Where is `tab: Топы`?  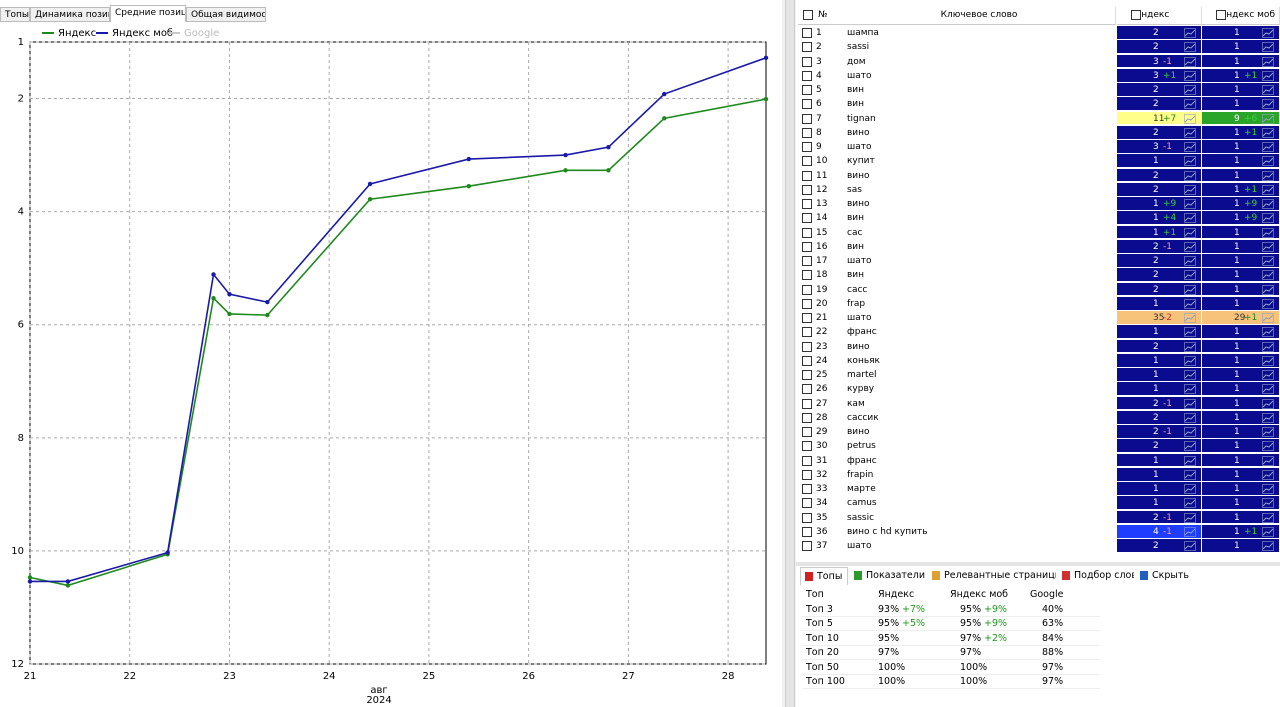 tab: Топы is located at coordinates (15, 14).